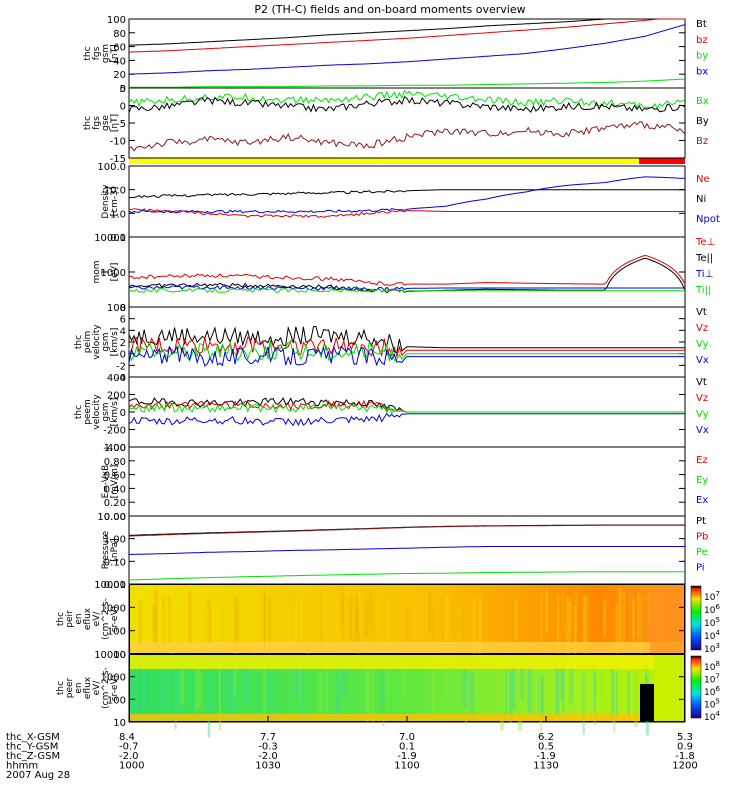 The height and width of the screenshot is (800, 750). I want to click on ylabel-fgs_gse-3: [nT], so click(115, 123).